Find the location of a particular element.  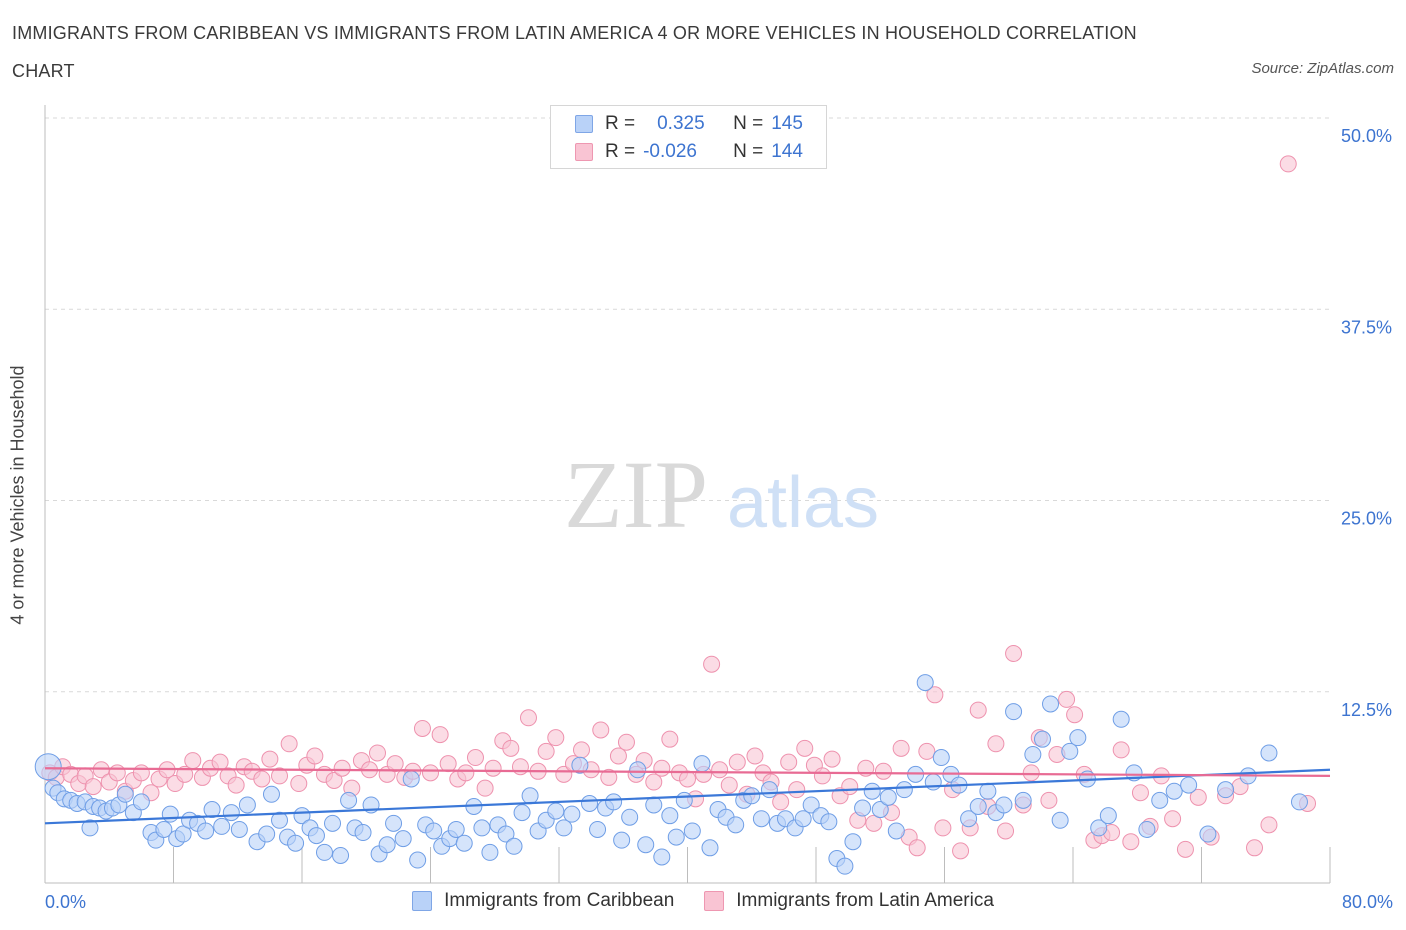

legend-r-value: 0.325 is located at coordinates (681, 123).